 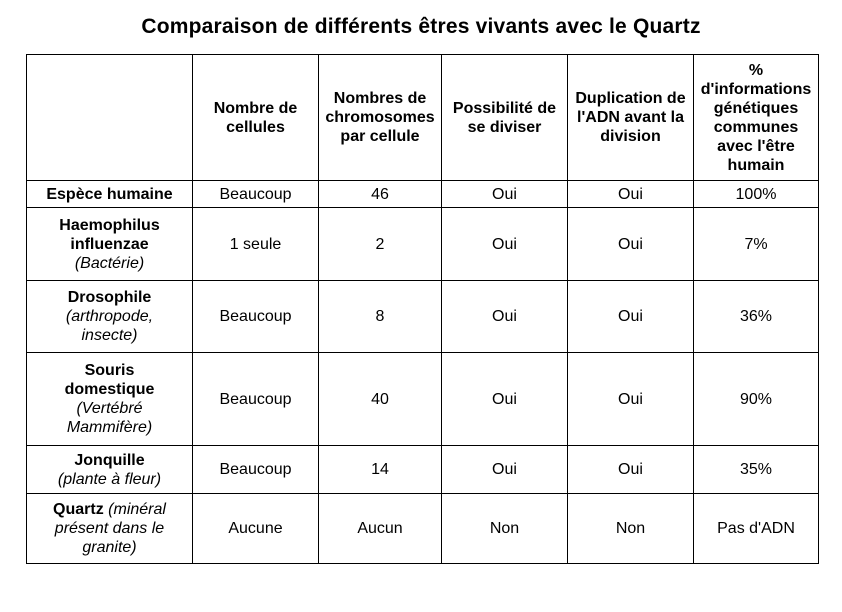 I want to click on table-cell: 2, so click(x=380, y=244).